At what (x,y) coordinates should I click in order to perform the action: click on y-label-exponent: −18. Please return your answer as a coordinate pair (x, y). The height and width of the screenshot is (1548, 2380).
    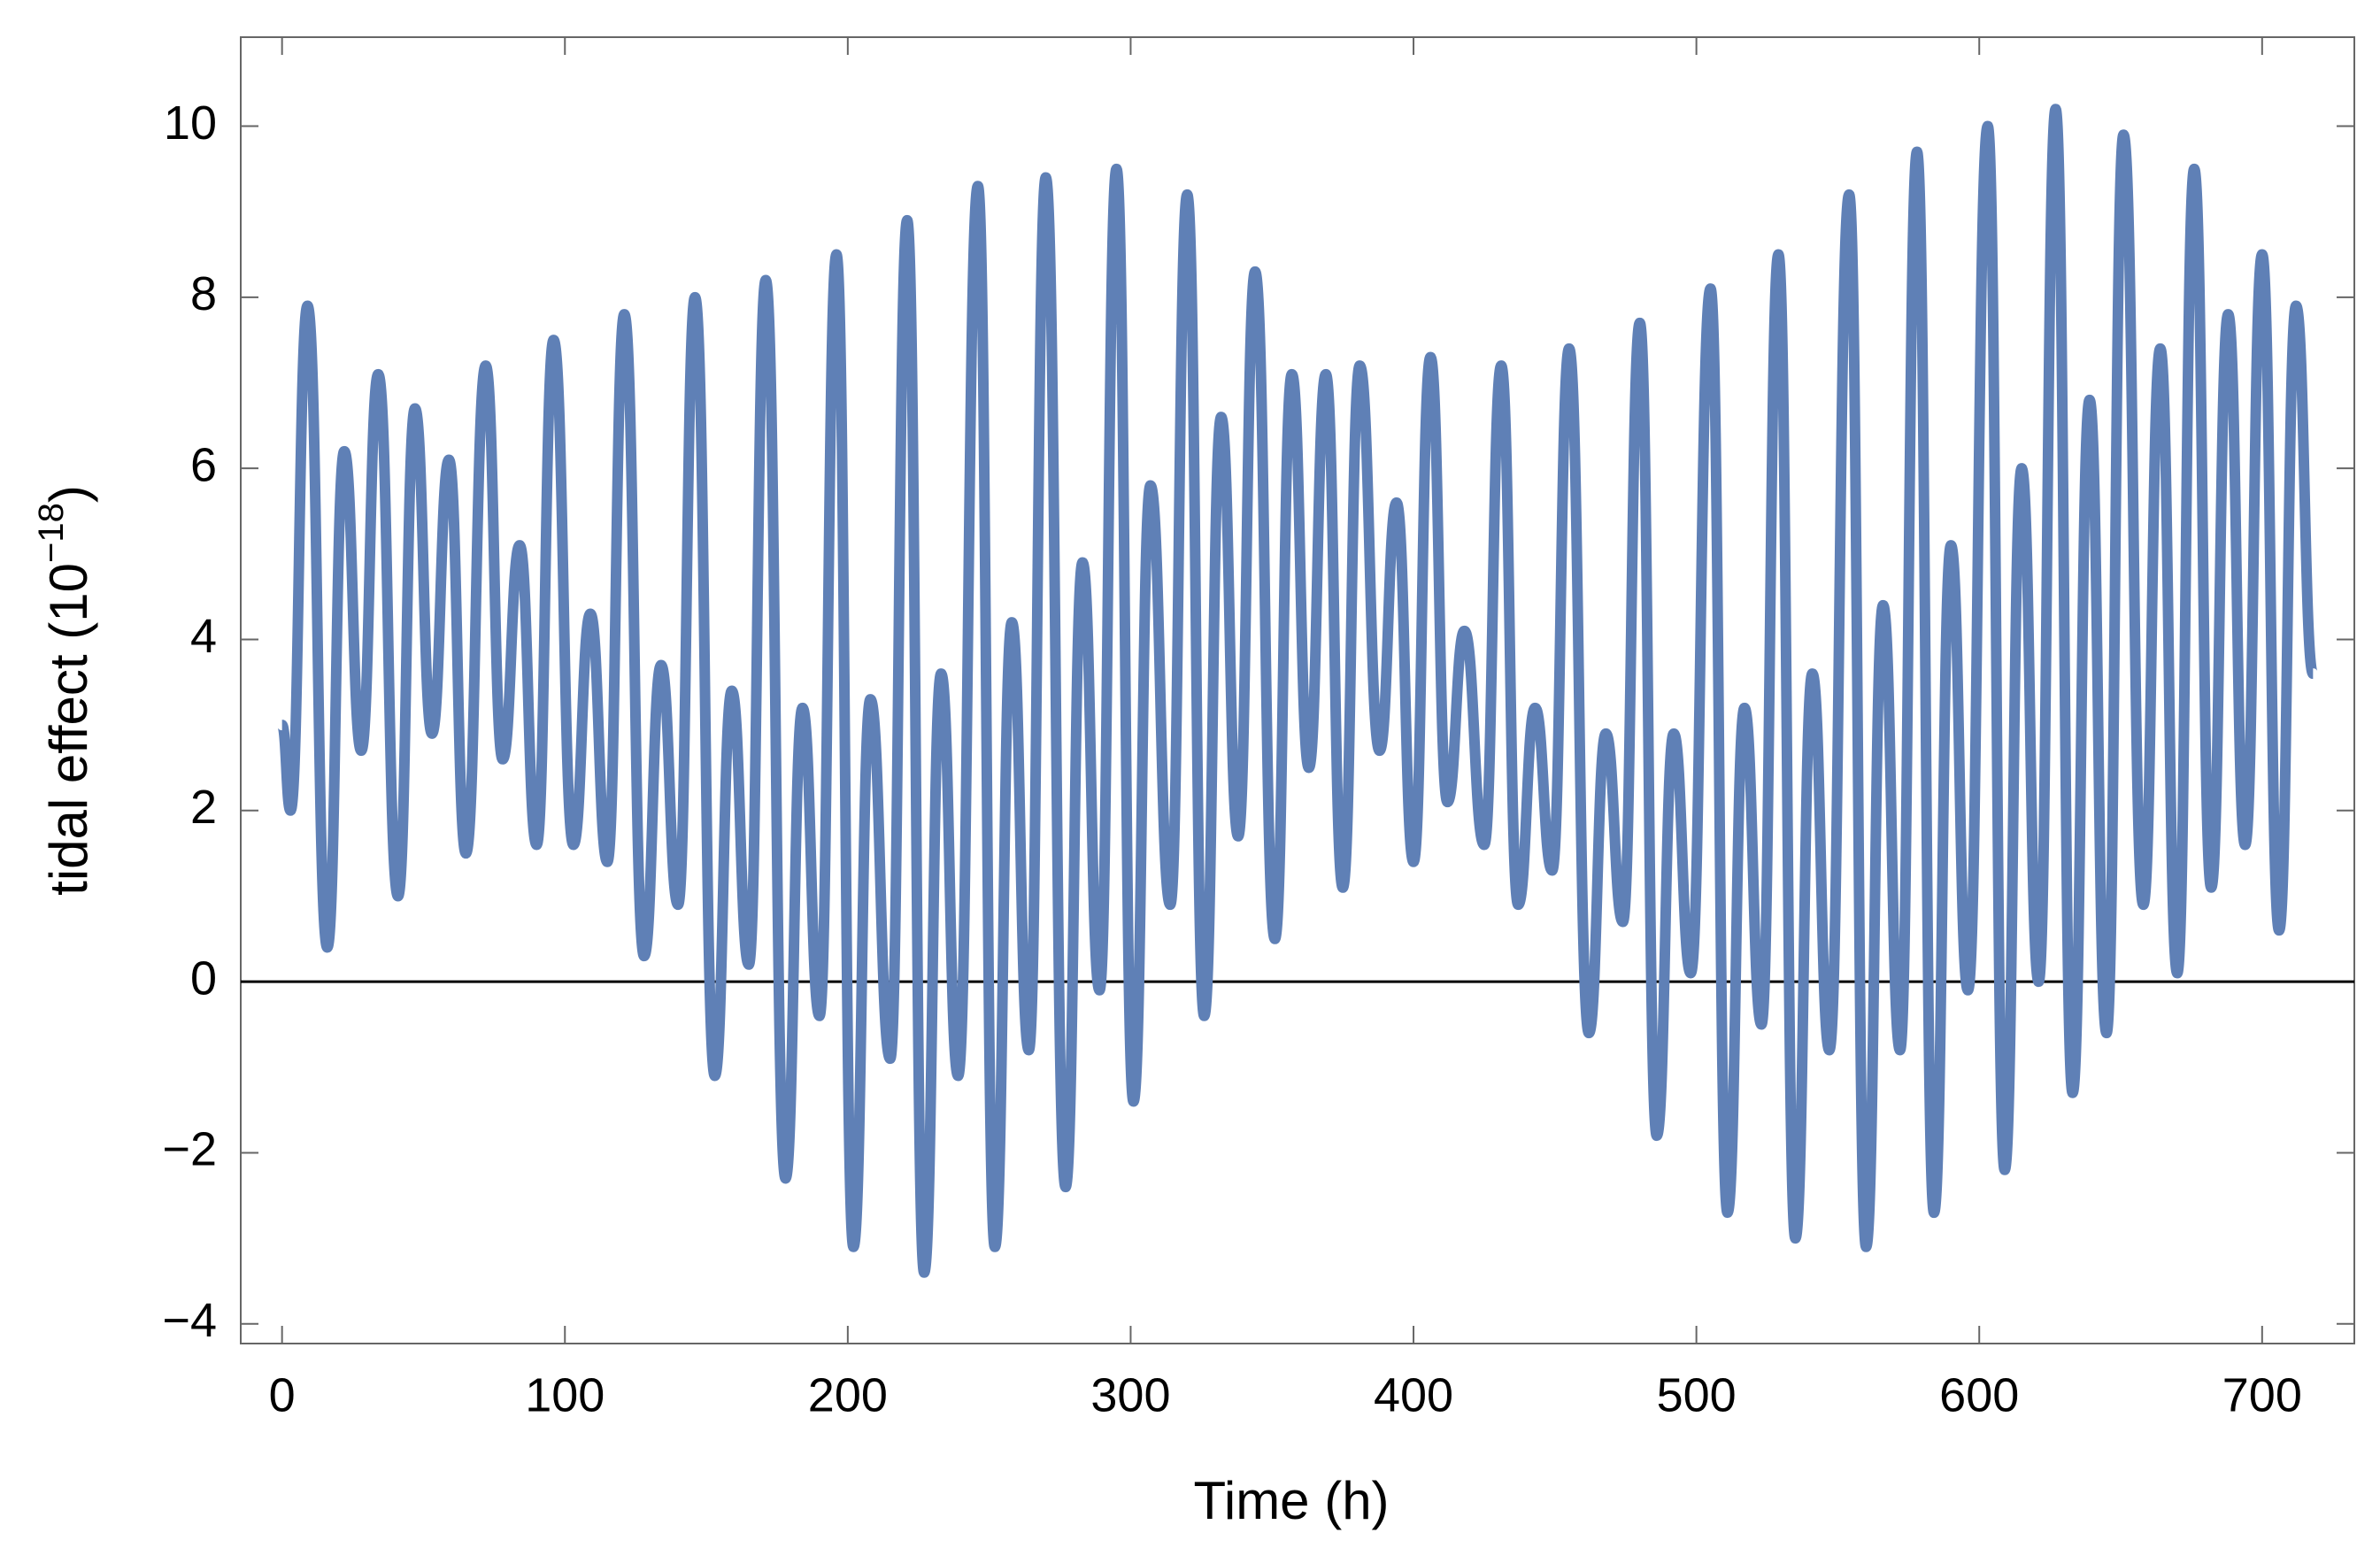
    Looking at the image, I should click on (51, 533).